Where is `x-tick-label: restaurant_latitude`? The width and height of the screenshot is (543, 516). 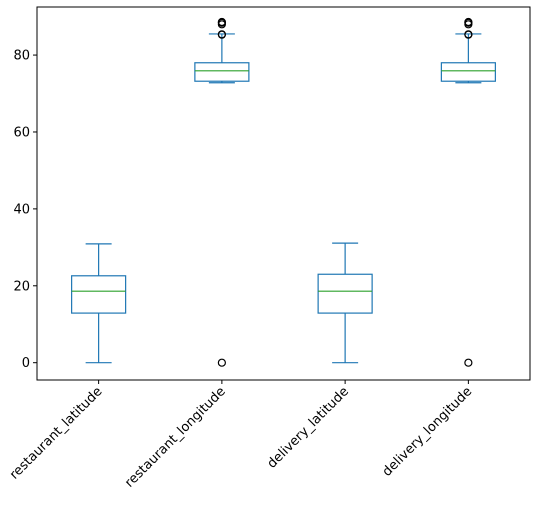 x-tick-label: restaurant_latitude is located at coordinates (56, 433).